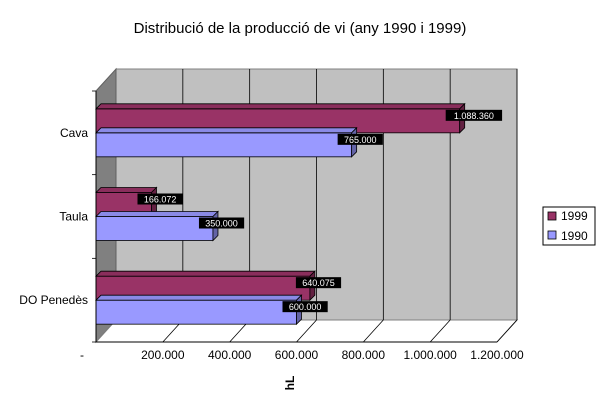 The height and width of the screenshot is (409, 600). Describe the element at coordinates (364, 355) in the screenshot. I see `x-tick-label: 800.000` at that location.